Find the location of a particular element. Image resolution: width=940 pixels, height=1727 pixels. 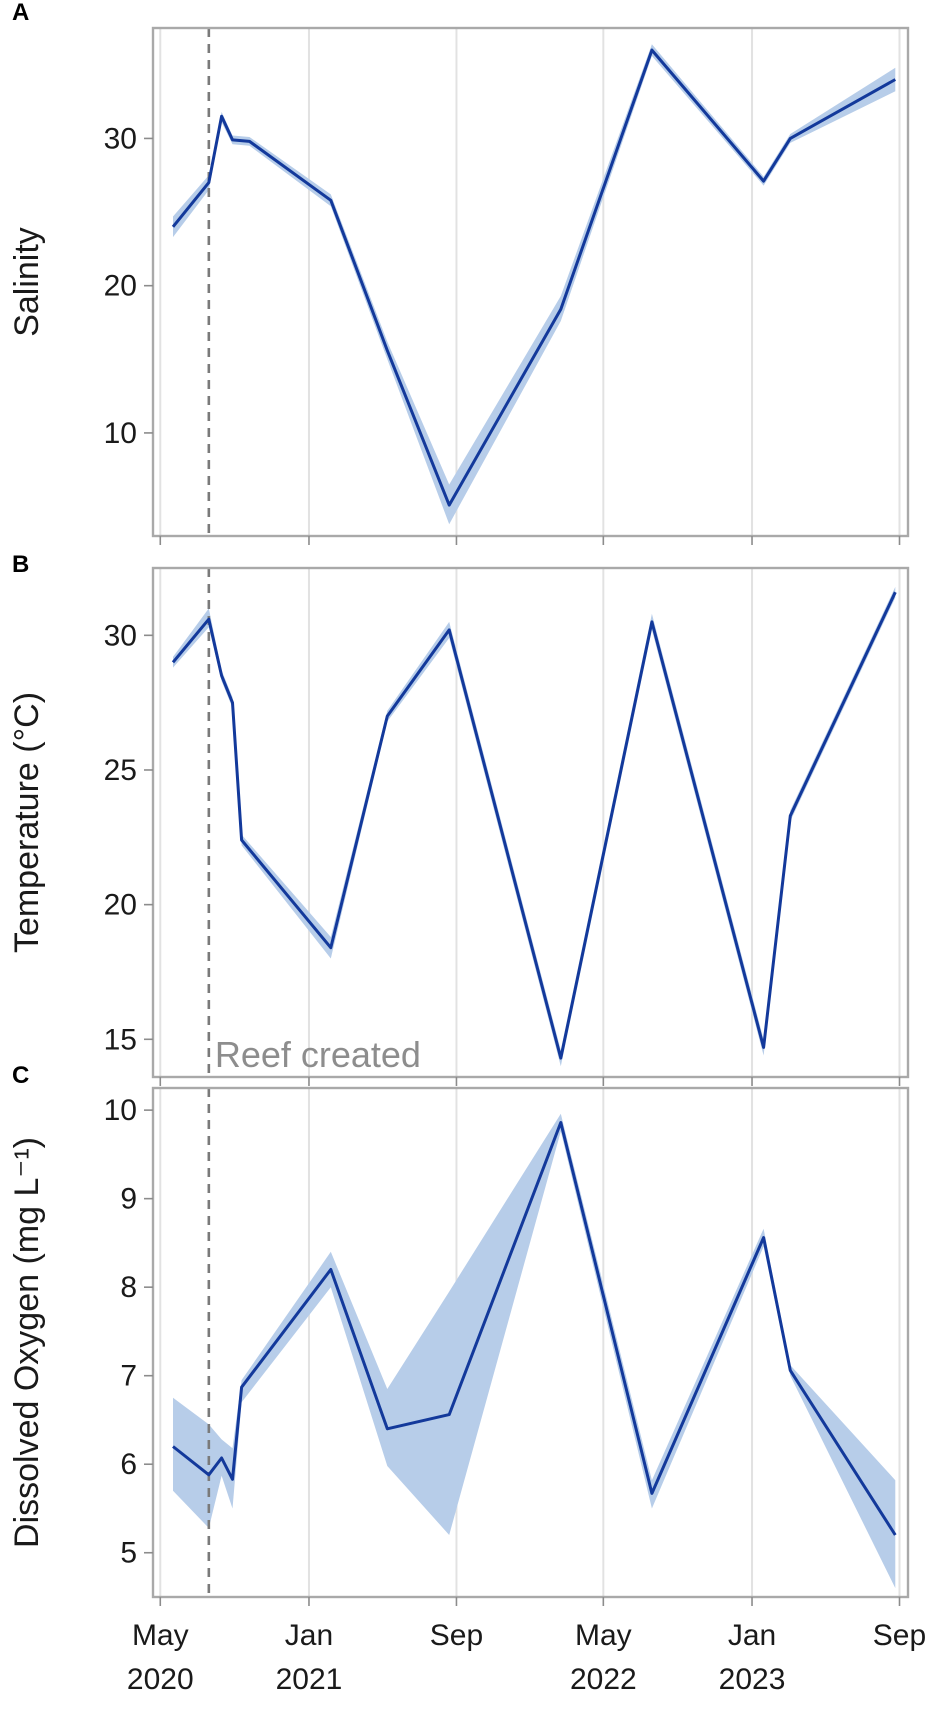

y-tick-label: 6 is located at coordinates (128, 1464).